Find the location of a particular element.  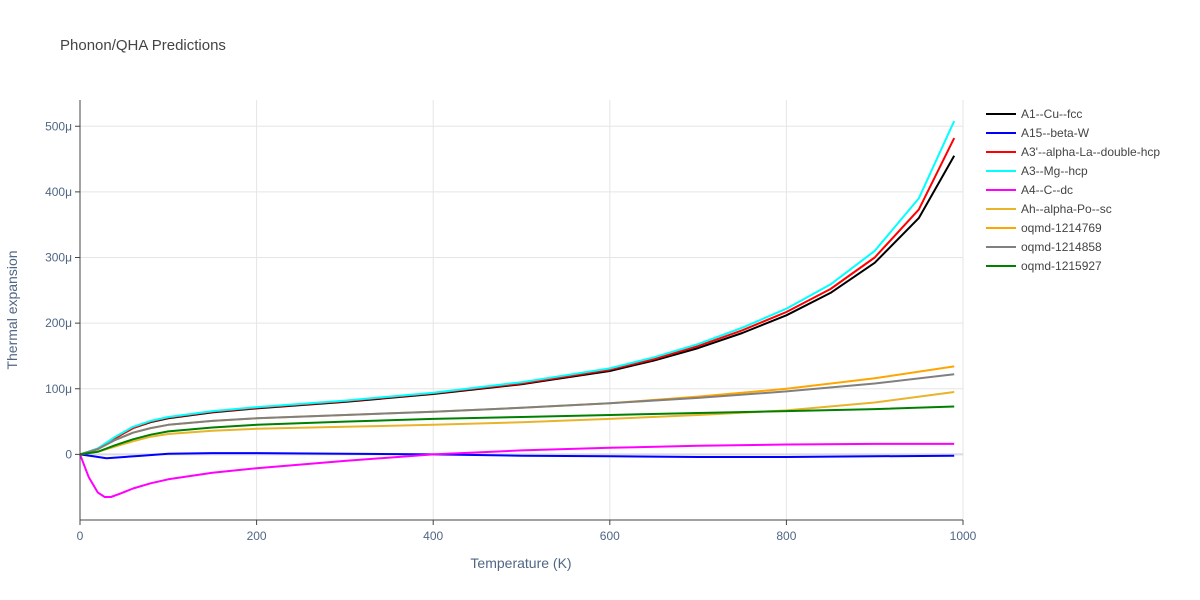

legend-label: oqmd-1214858 is located at coordinates (1061, 247).